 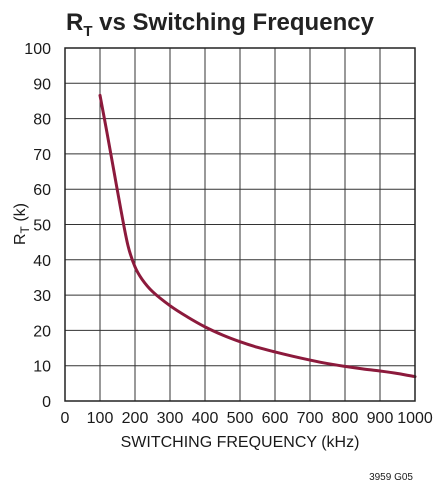 I want to click on x-axis-label: SWITCHING FREQUENCY (kHz), so click(x=240, y=442).